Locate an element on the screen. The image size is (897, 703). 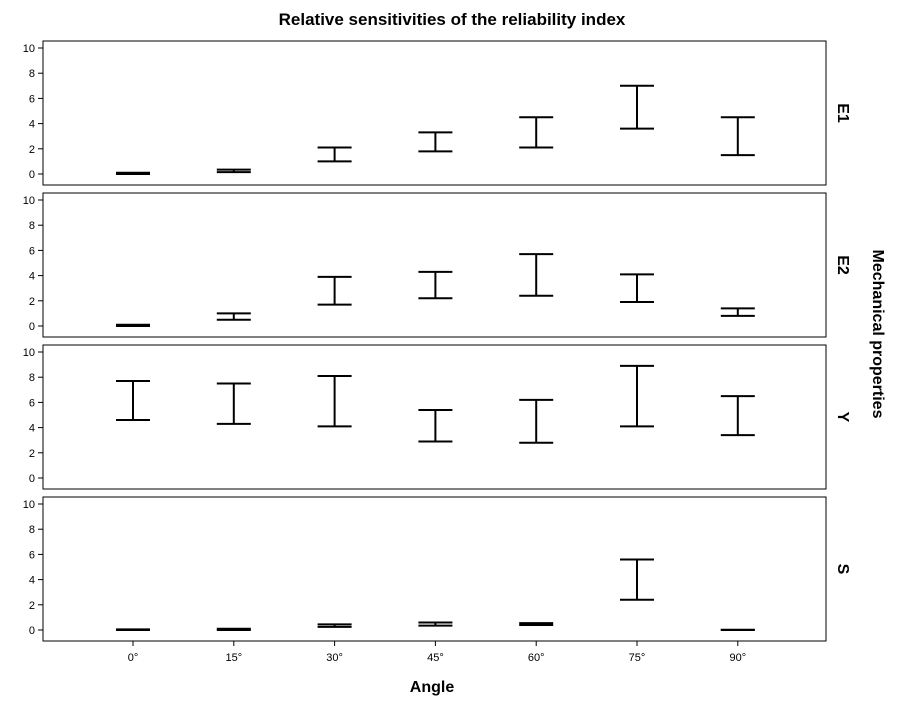
y-axis-title: Mechanical properties is located at coordinates (877, 334).